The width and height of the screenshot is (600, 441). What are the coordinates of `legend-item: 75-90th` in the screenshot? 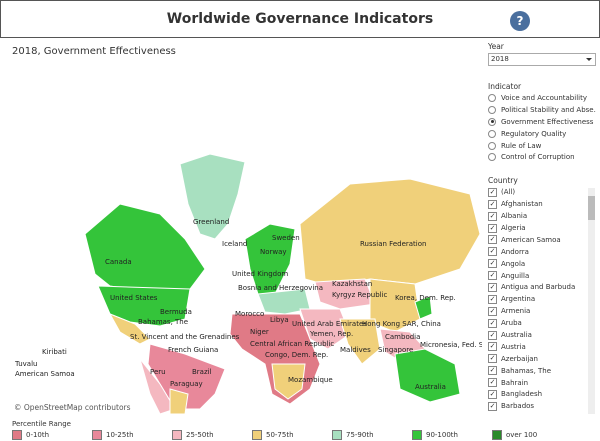 It's located at (353, 435).